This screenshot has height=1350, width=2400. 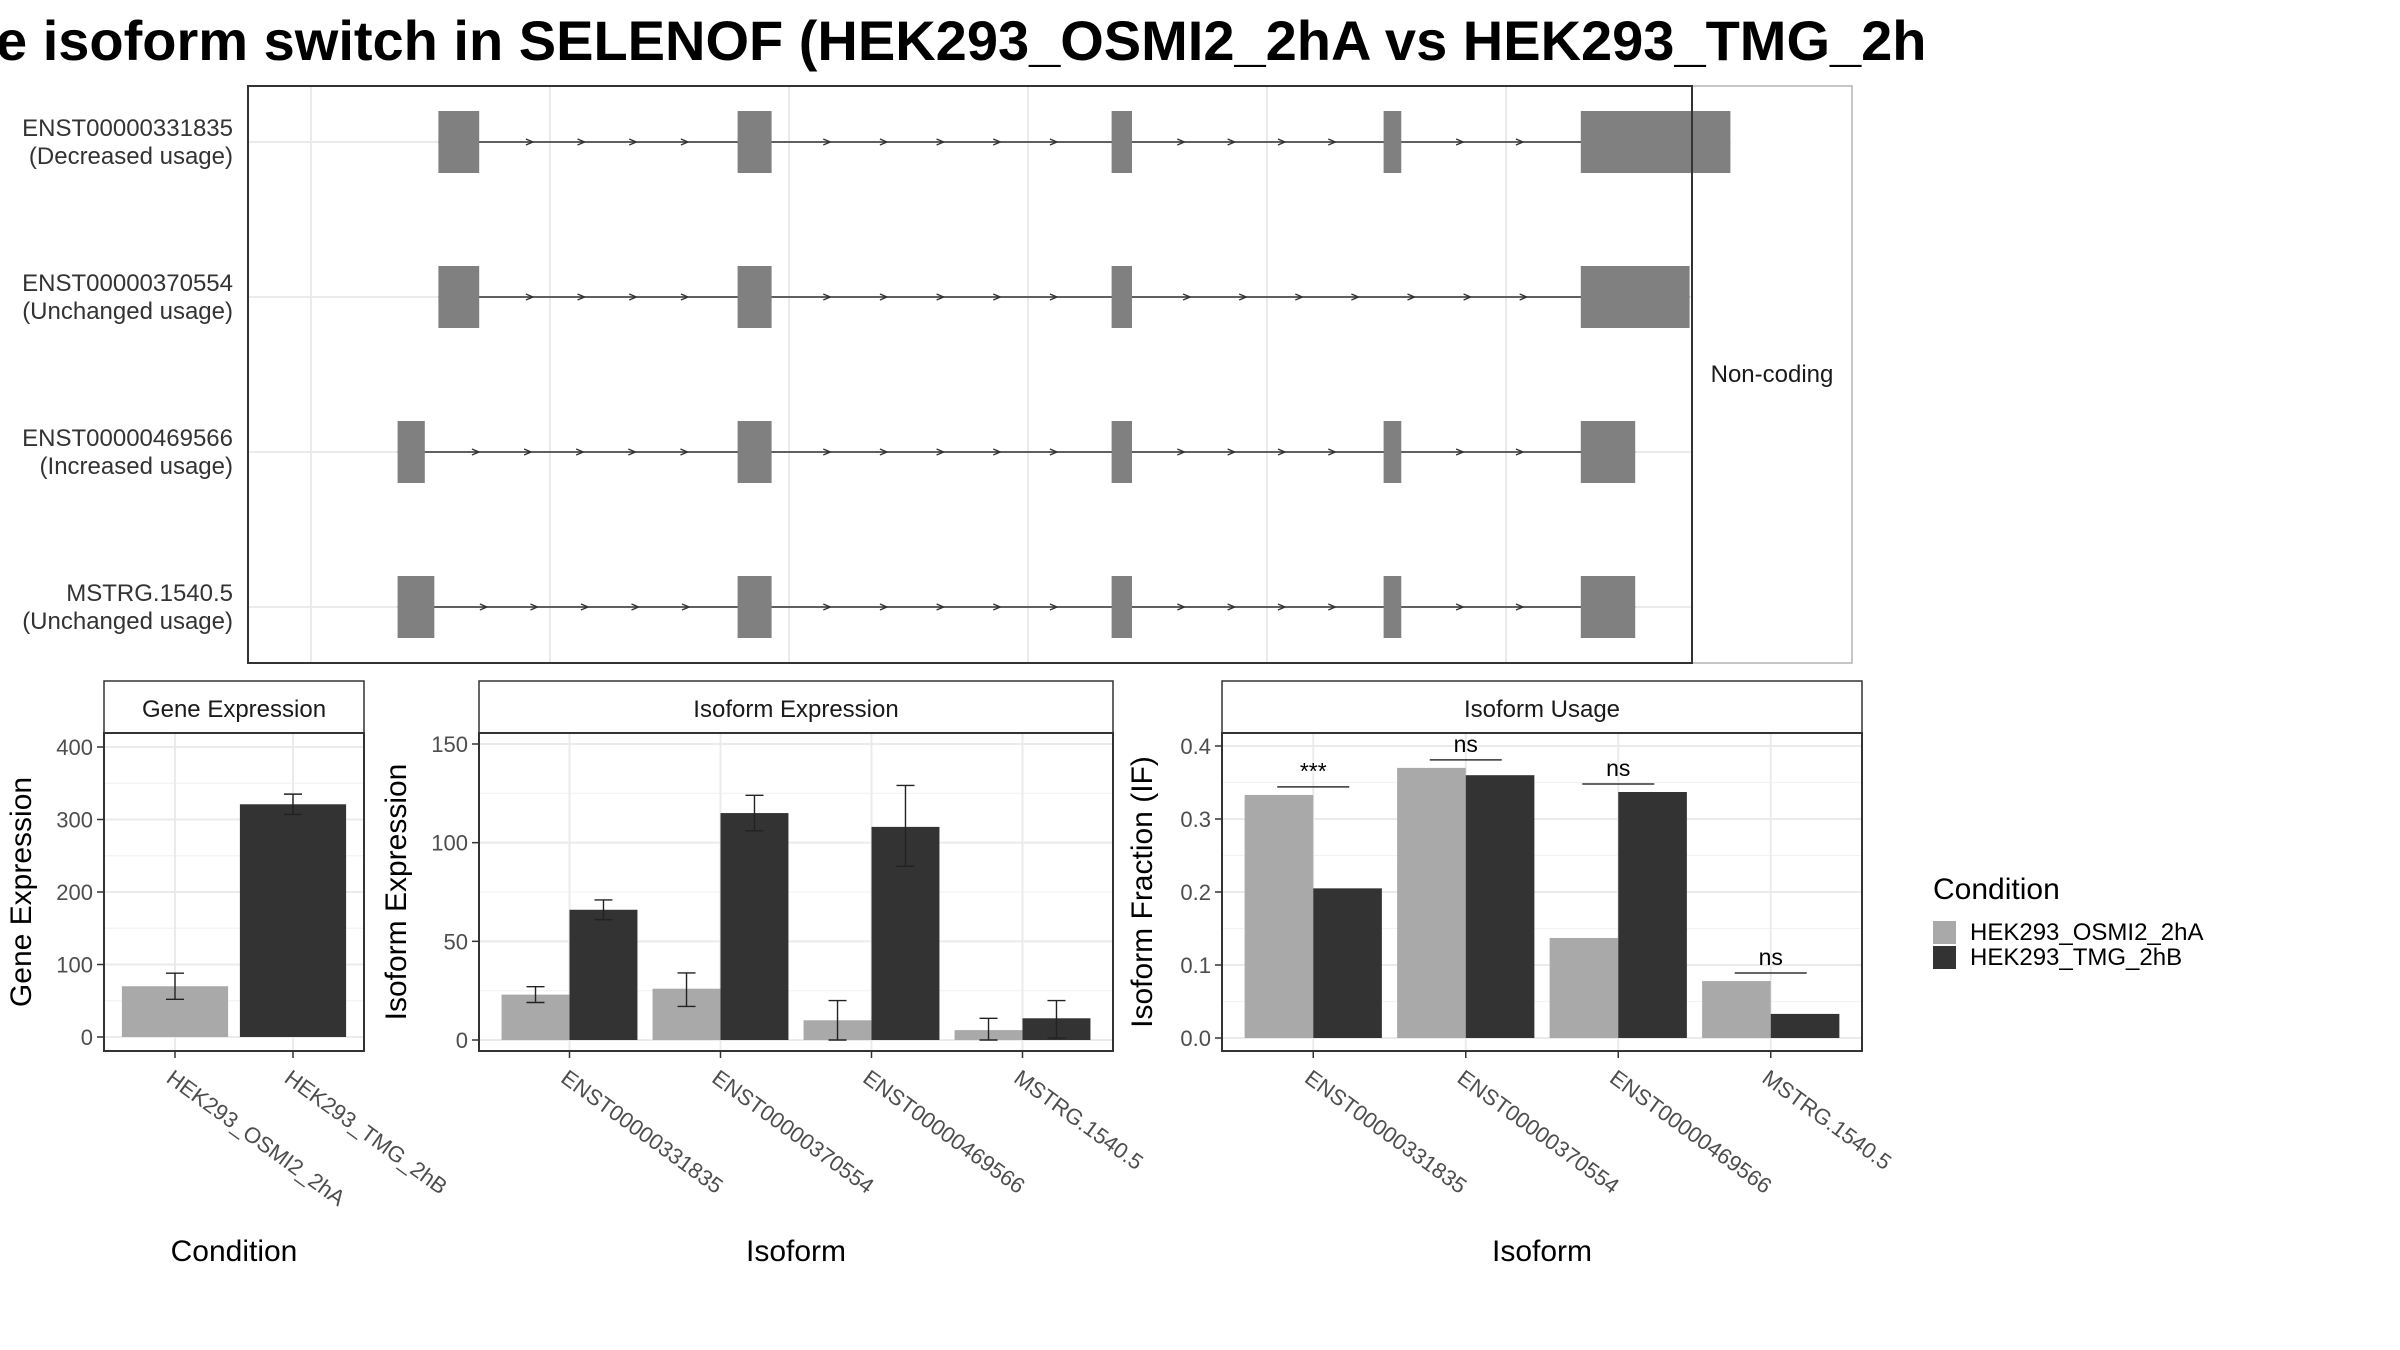 What do you see at coordinates (795, 709) in the screenshot?
I see `facet-strip-label: Isoform Expression` at bounding box center [795, 709].